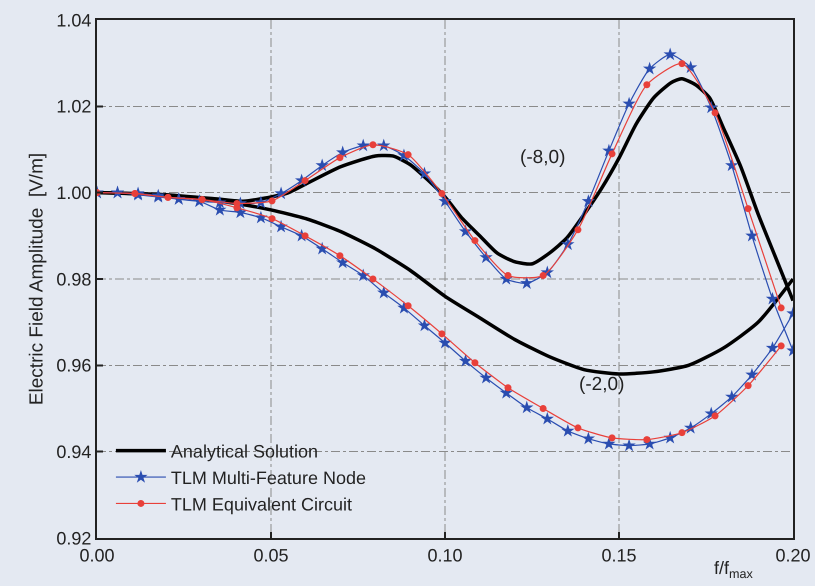 This screenshot has height=586, width=815. Describe the element at coordinates (74, 192) in the screenshot. I see `y-tick-label: 1.00` at that location.